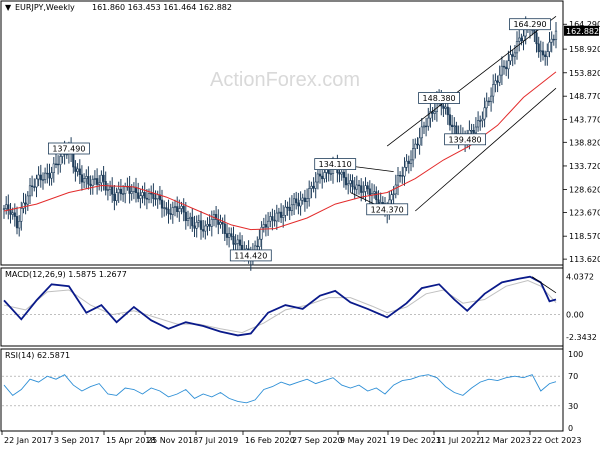  I want to click on last-price-label: 162.882, so click(582, 31).